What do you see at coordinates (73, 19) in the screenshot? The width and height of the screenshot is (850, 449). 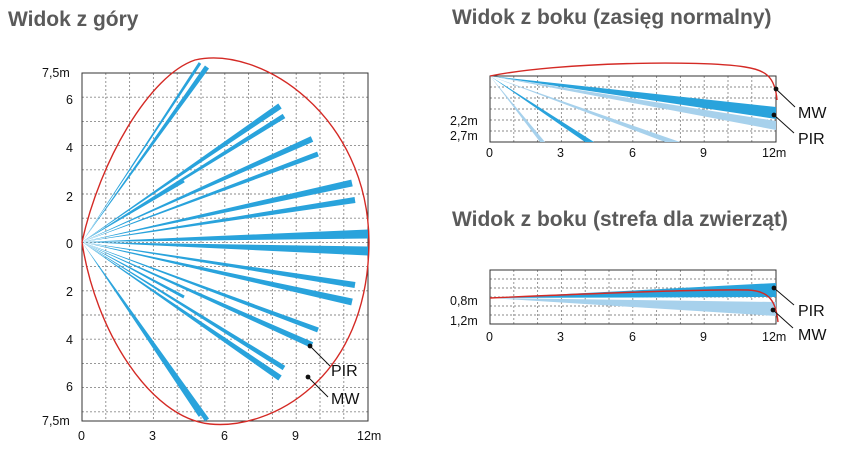 I see `top-view-title: Widok z góry` at bounding box center [73, 19].